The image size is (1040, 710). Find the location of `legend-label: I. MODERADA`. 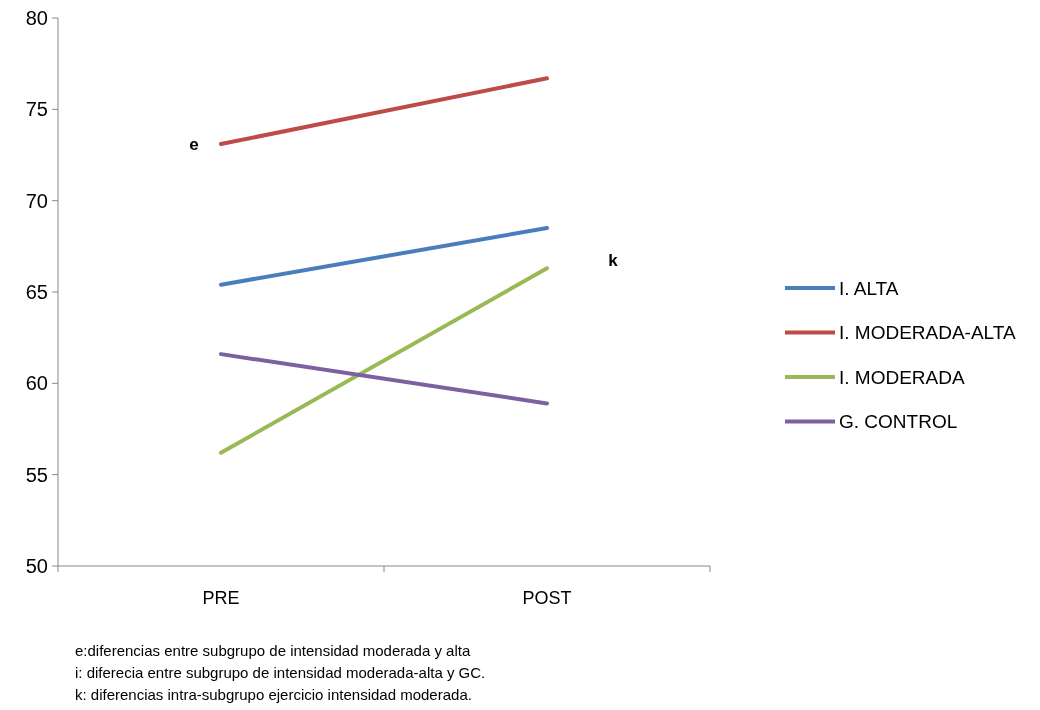

legend-label: I. MODERADA is located at coordinates (902, 377).